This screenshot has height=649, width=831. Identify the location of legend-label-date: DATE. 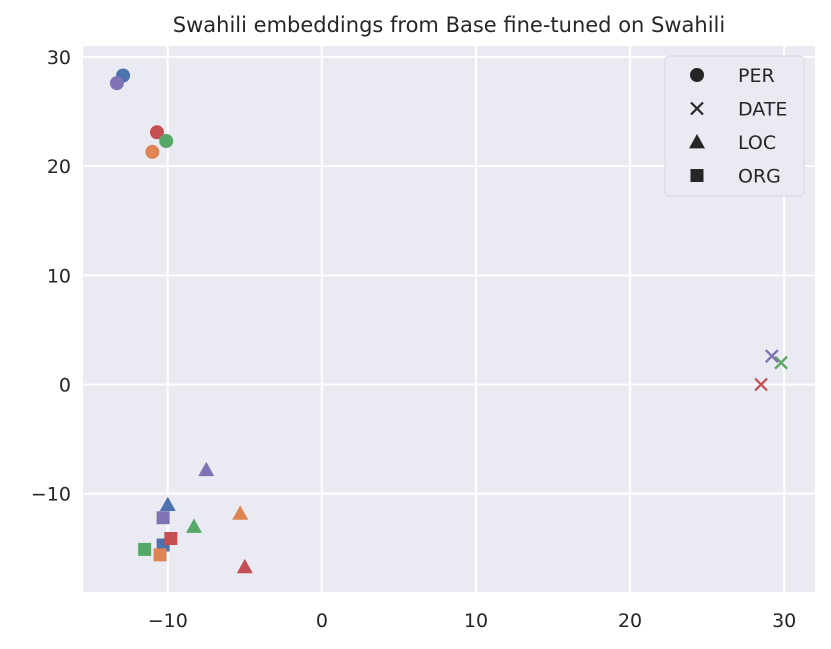
(762, 110).